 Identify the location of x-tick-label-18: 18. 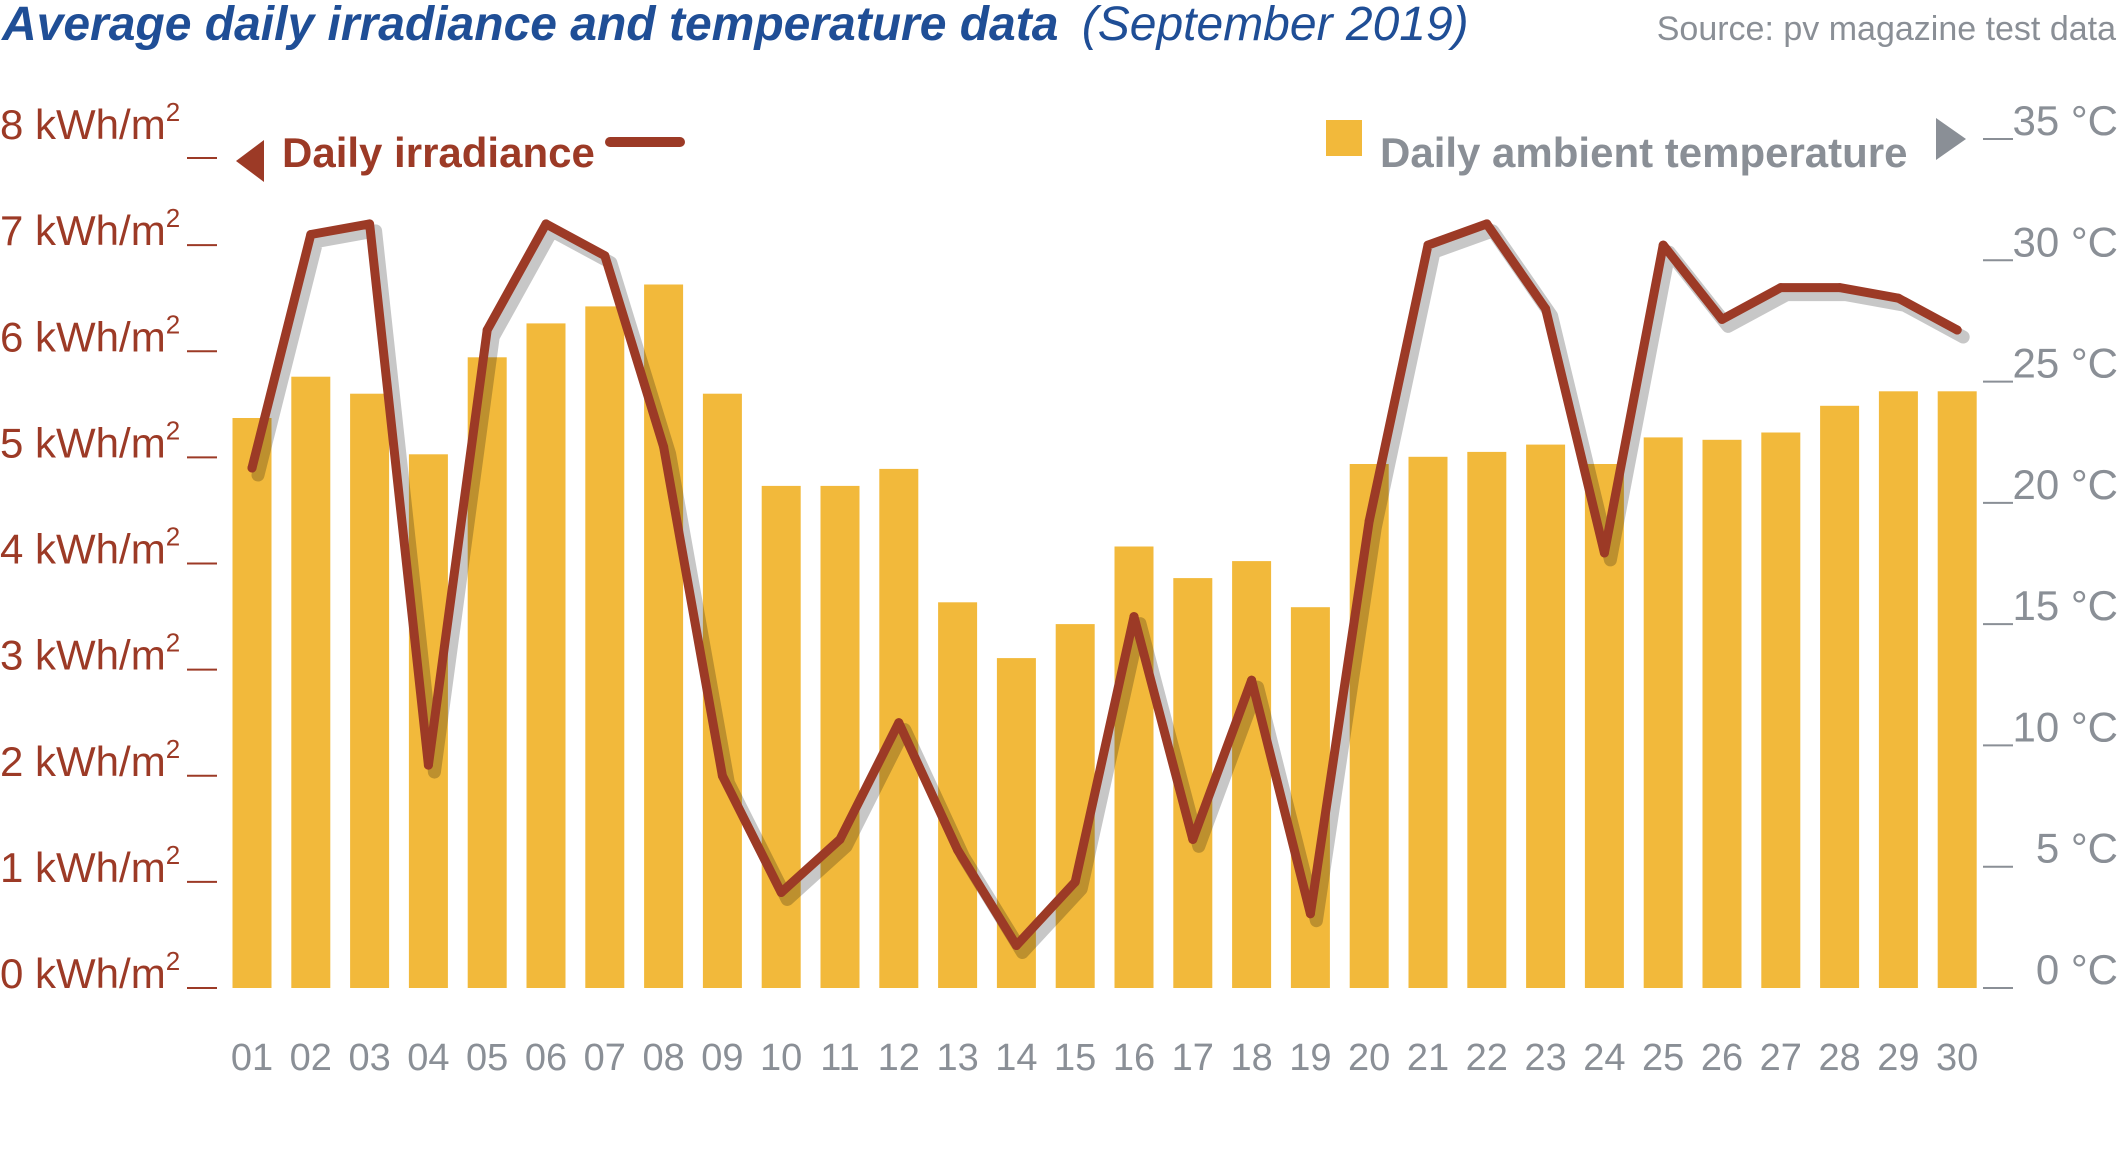
(1251, 1058).